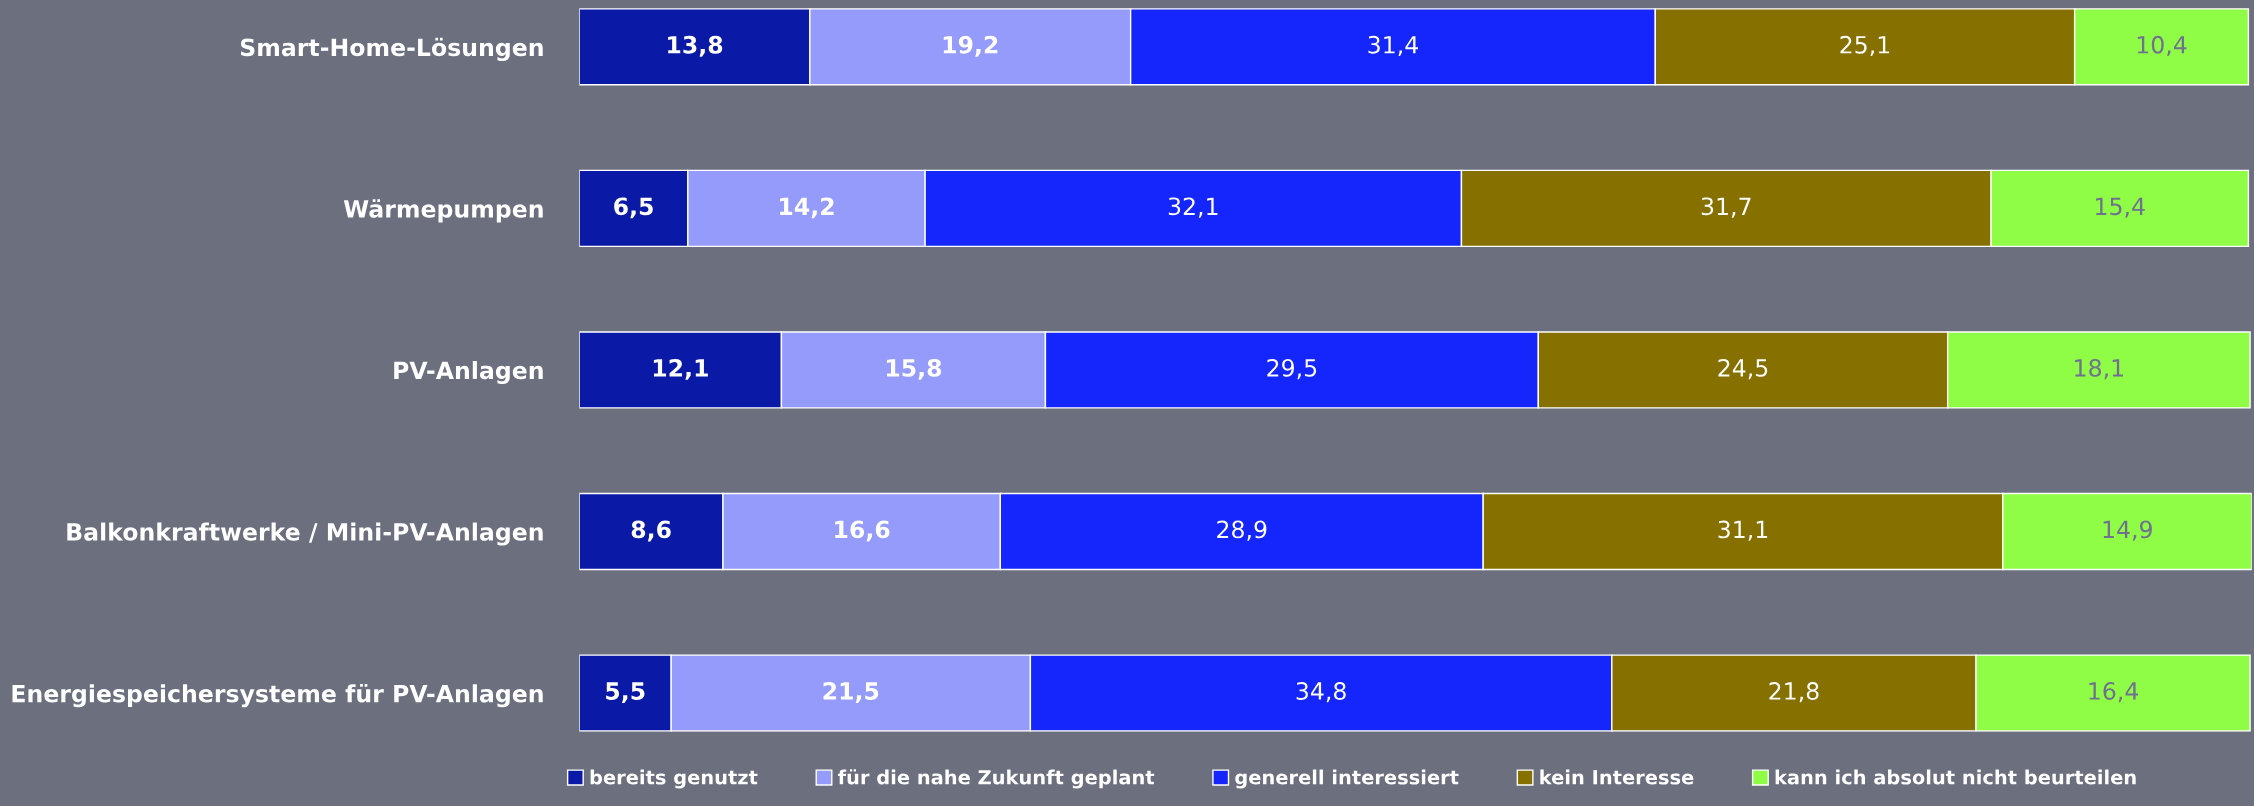  What do you see at coordinates (695, 46) in the screenshot?
I see `data-label: 13,8` at bounding box center [695, 46].